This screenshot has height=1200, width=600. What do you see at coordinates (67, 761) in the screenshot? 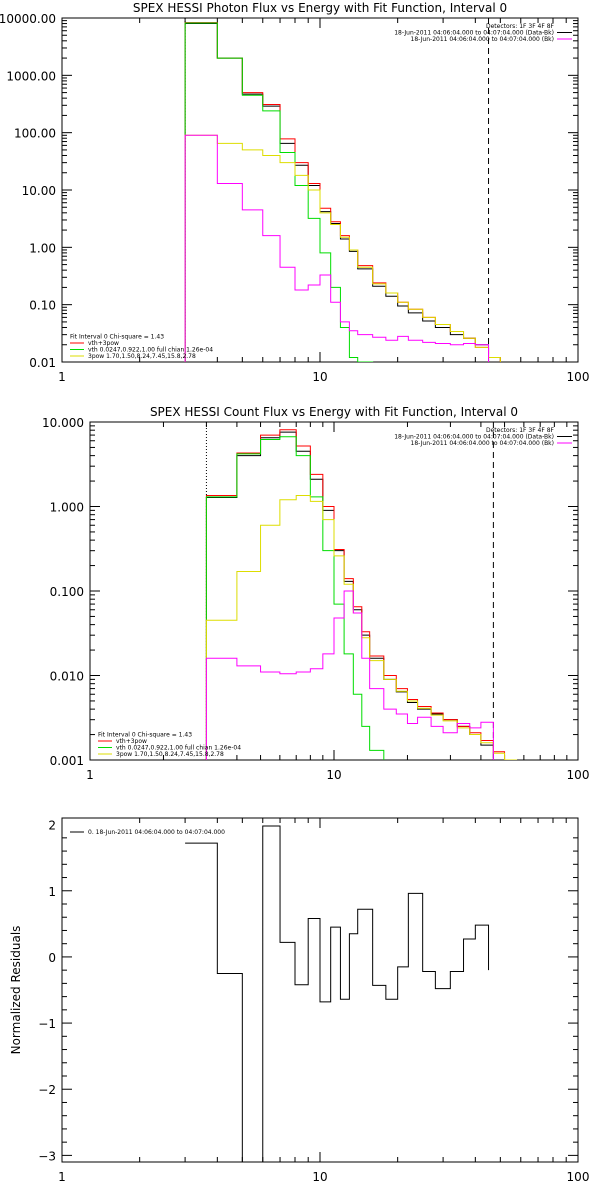
I see `y-tick-label: 0.001` at bounding box center [67, 761].